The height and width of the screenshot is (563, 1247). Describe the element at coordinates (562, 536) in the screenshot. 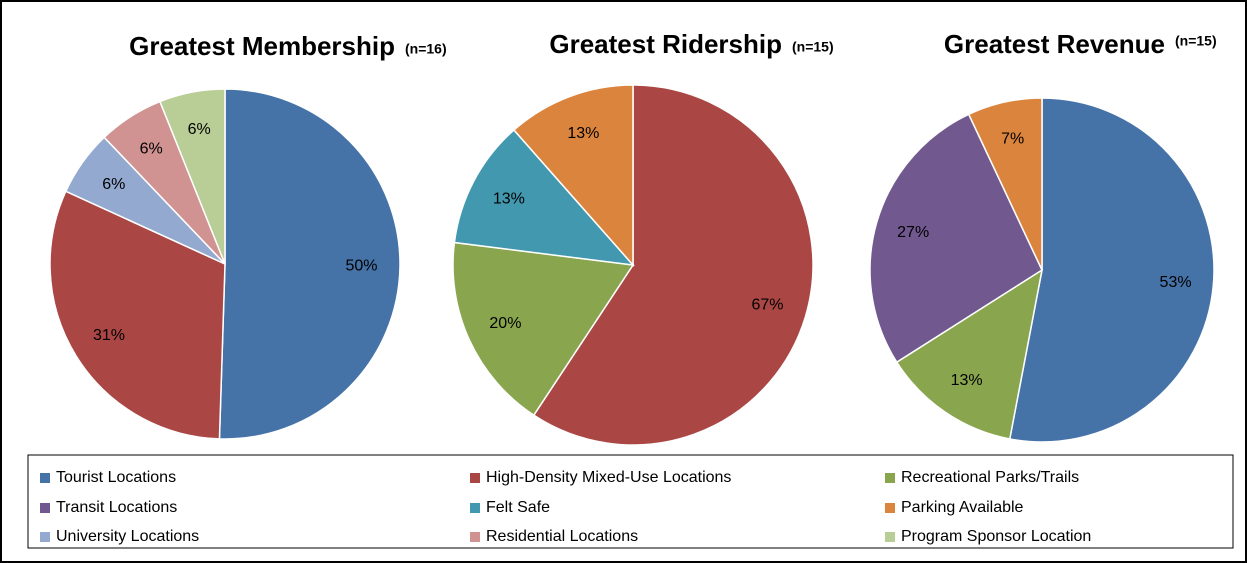

I see `legend-label: Residential Locations` at that location.